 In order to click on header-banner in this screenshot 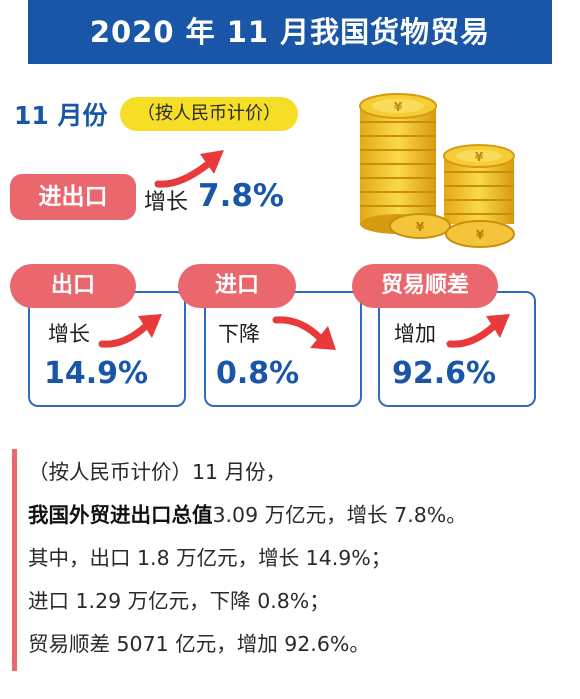, I will do `click(290, 32)`.